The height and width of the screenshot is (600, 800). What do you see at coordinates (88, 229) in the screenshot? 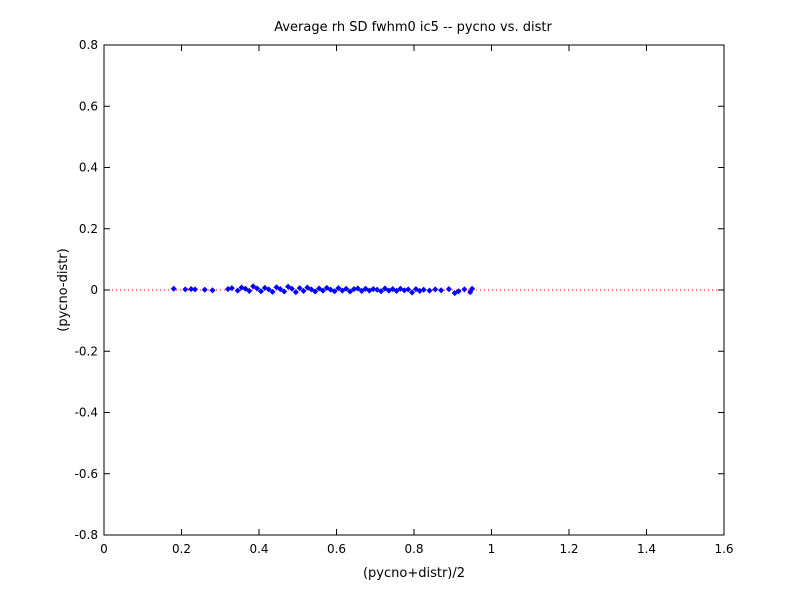
I see `y-tick-label: 0.2` at bounding box center [88, 229].